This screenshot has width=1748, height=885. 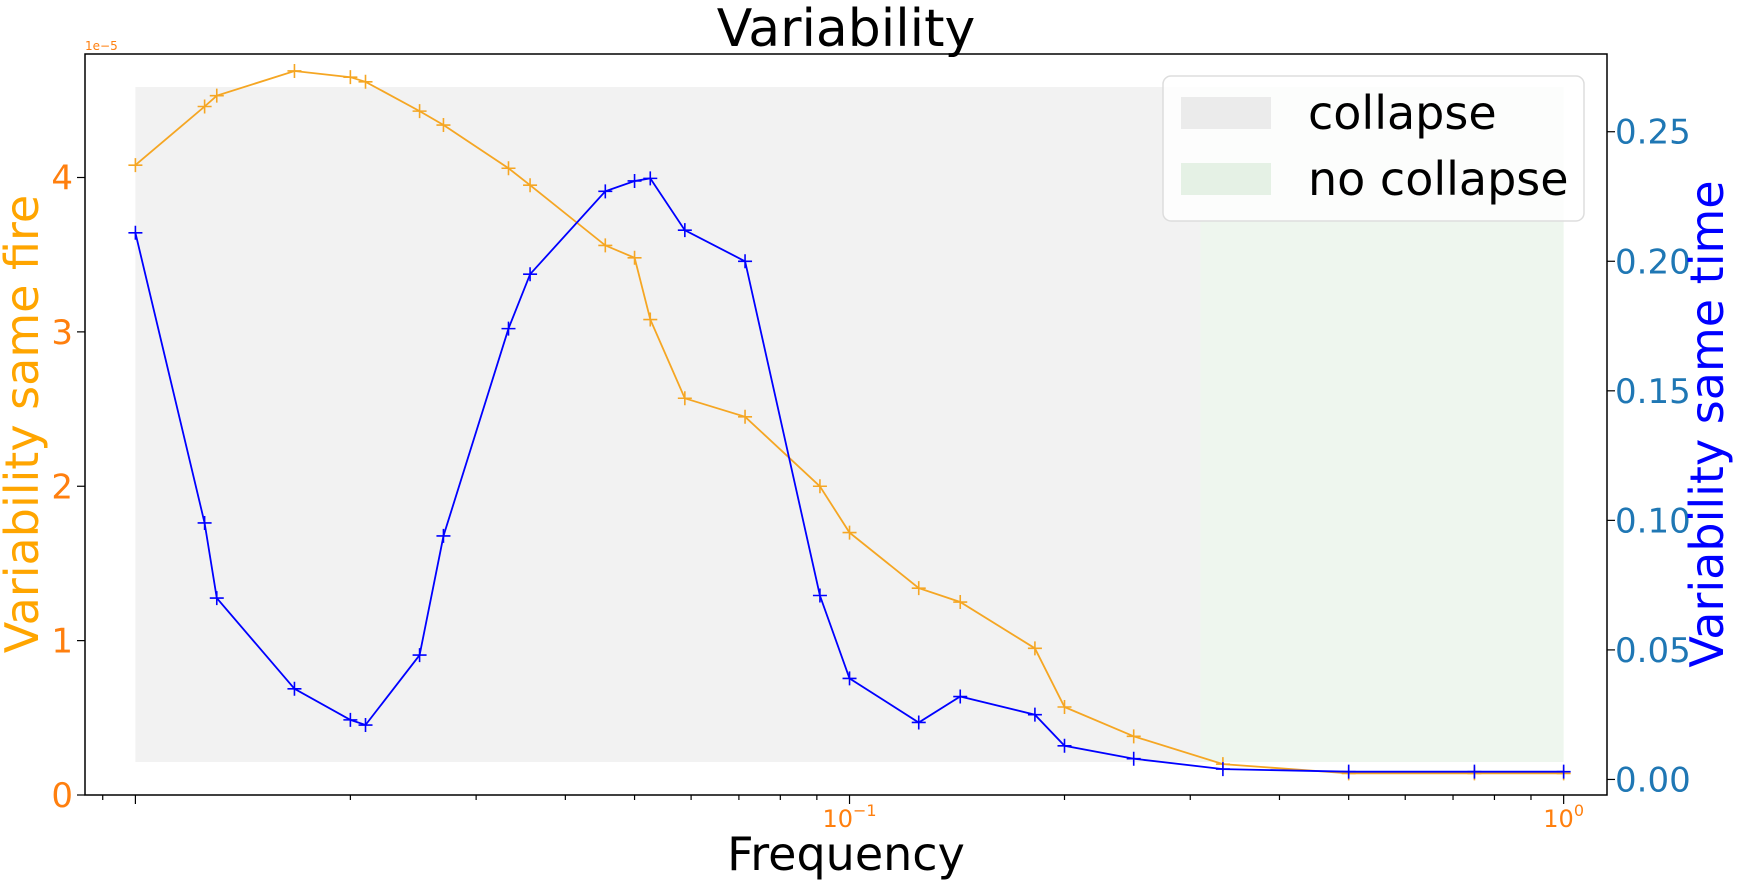 I want to click on left-tick-label: 3, so click(x=62, y=333).